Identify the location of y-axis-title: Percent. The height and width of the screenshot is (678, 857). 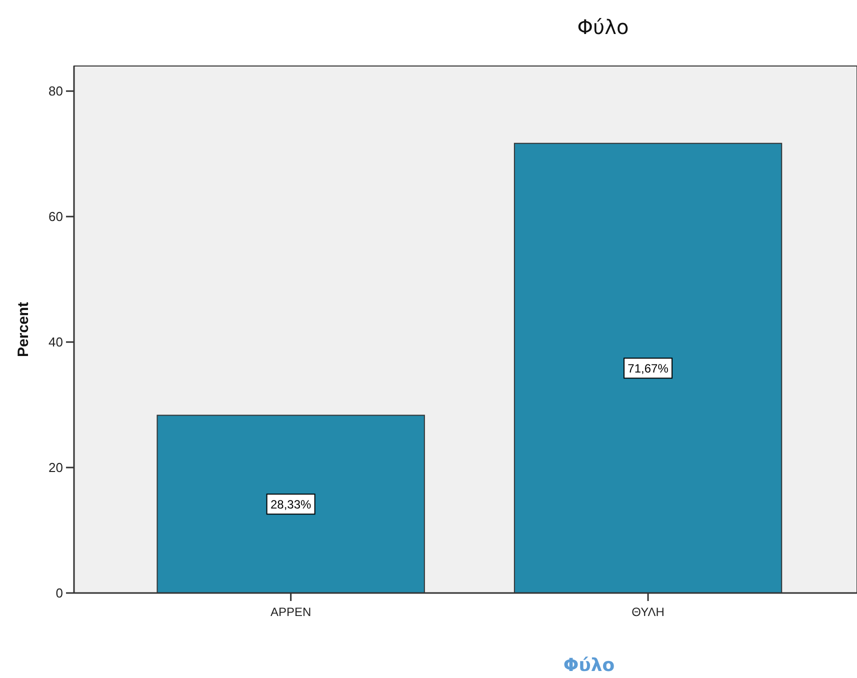
(23, 330).